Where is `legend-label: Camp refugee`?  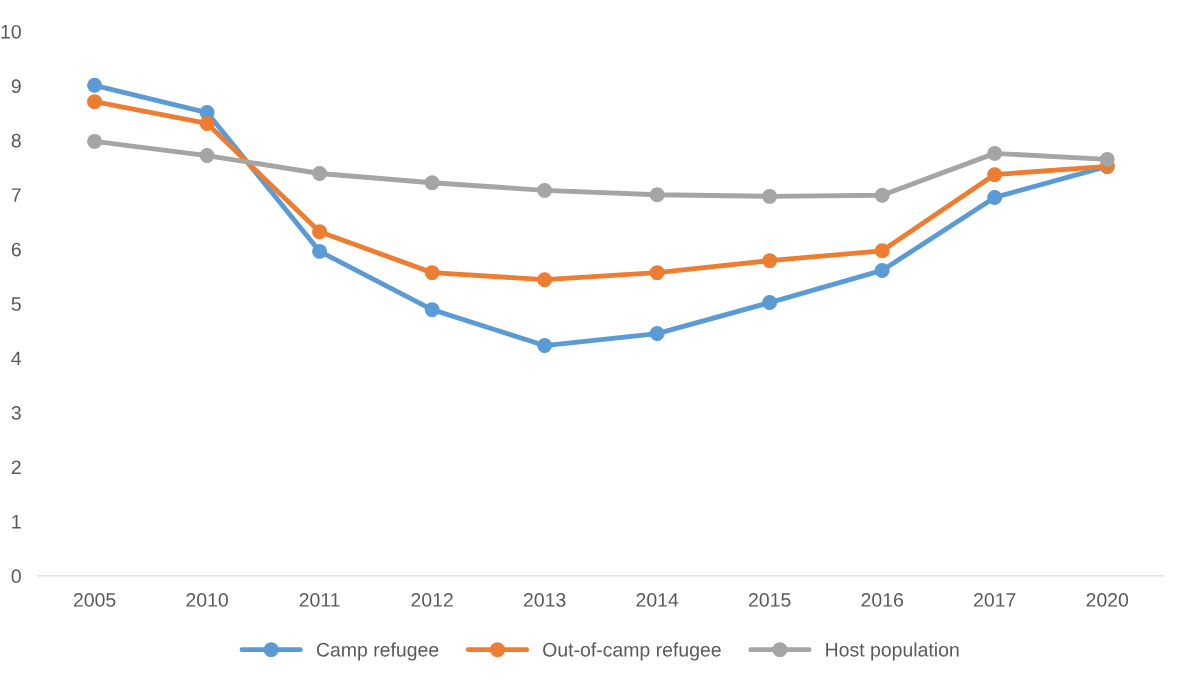 legend-label: Camp refugee is located at coordinates (377, 651).